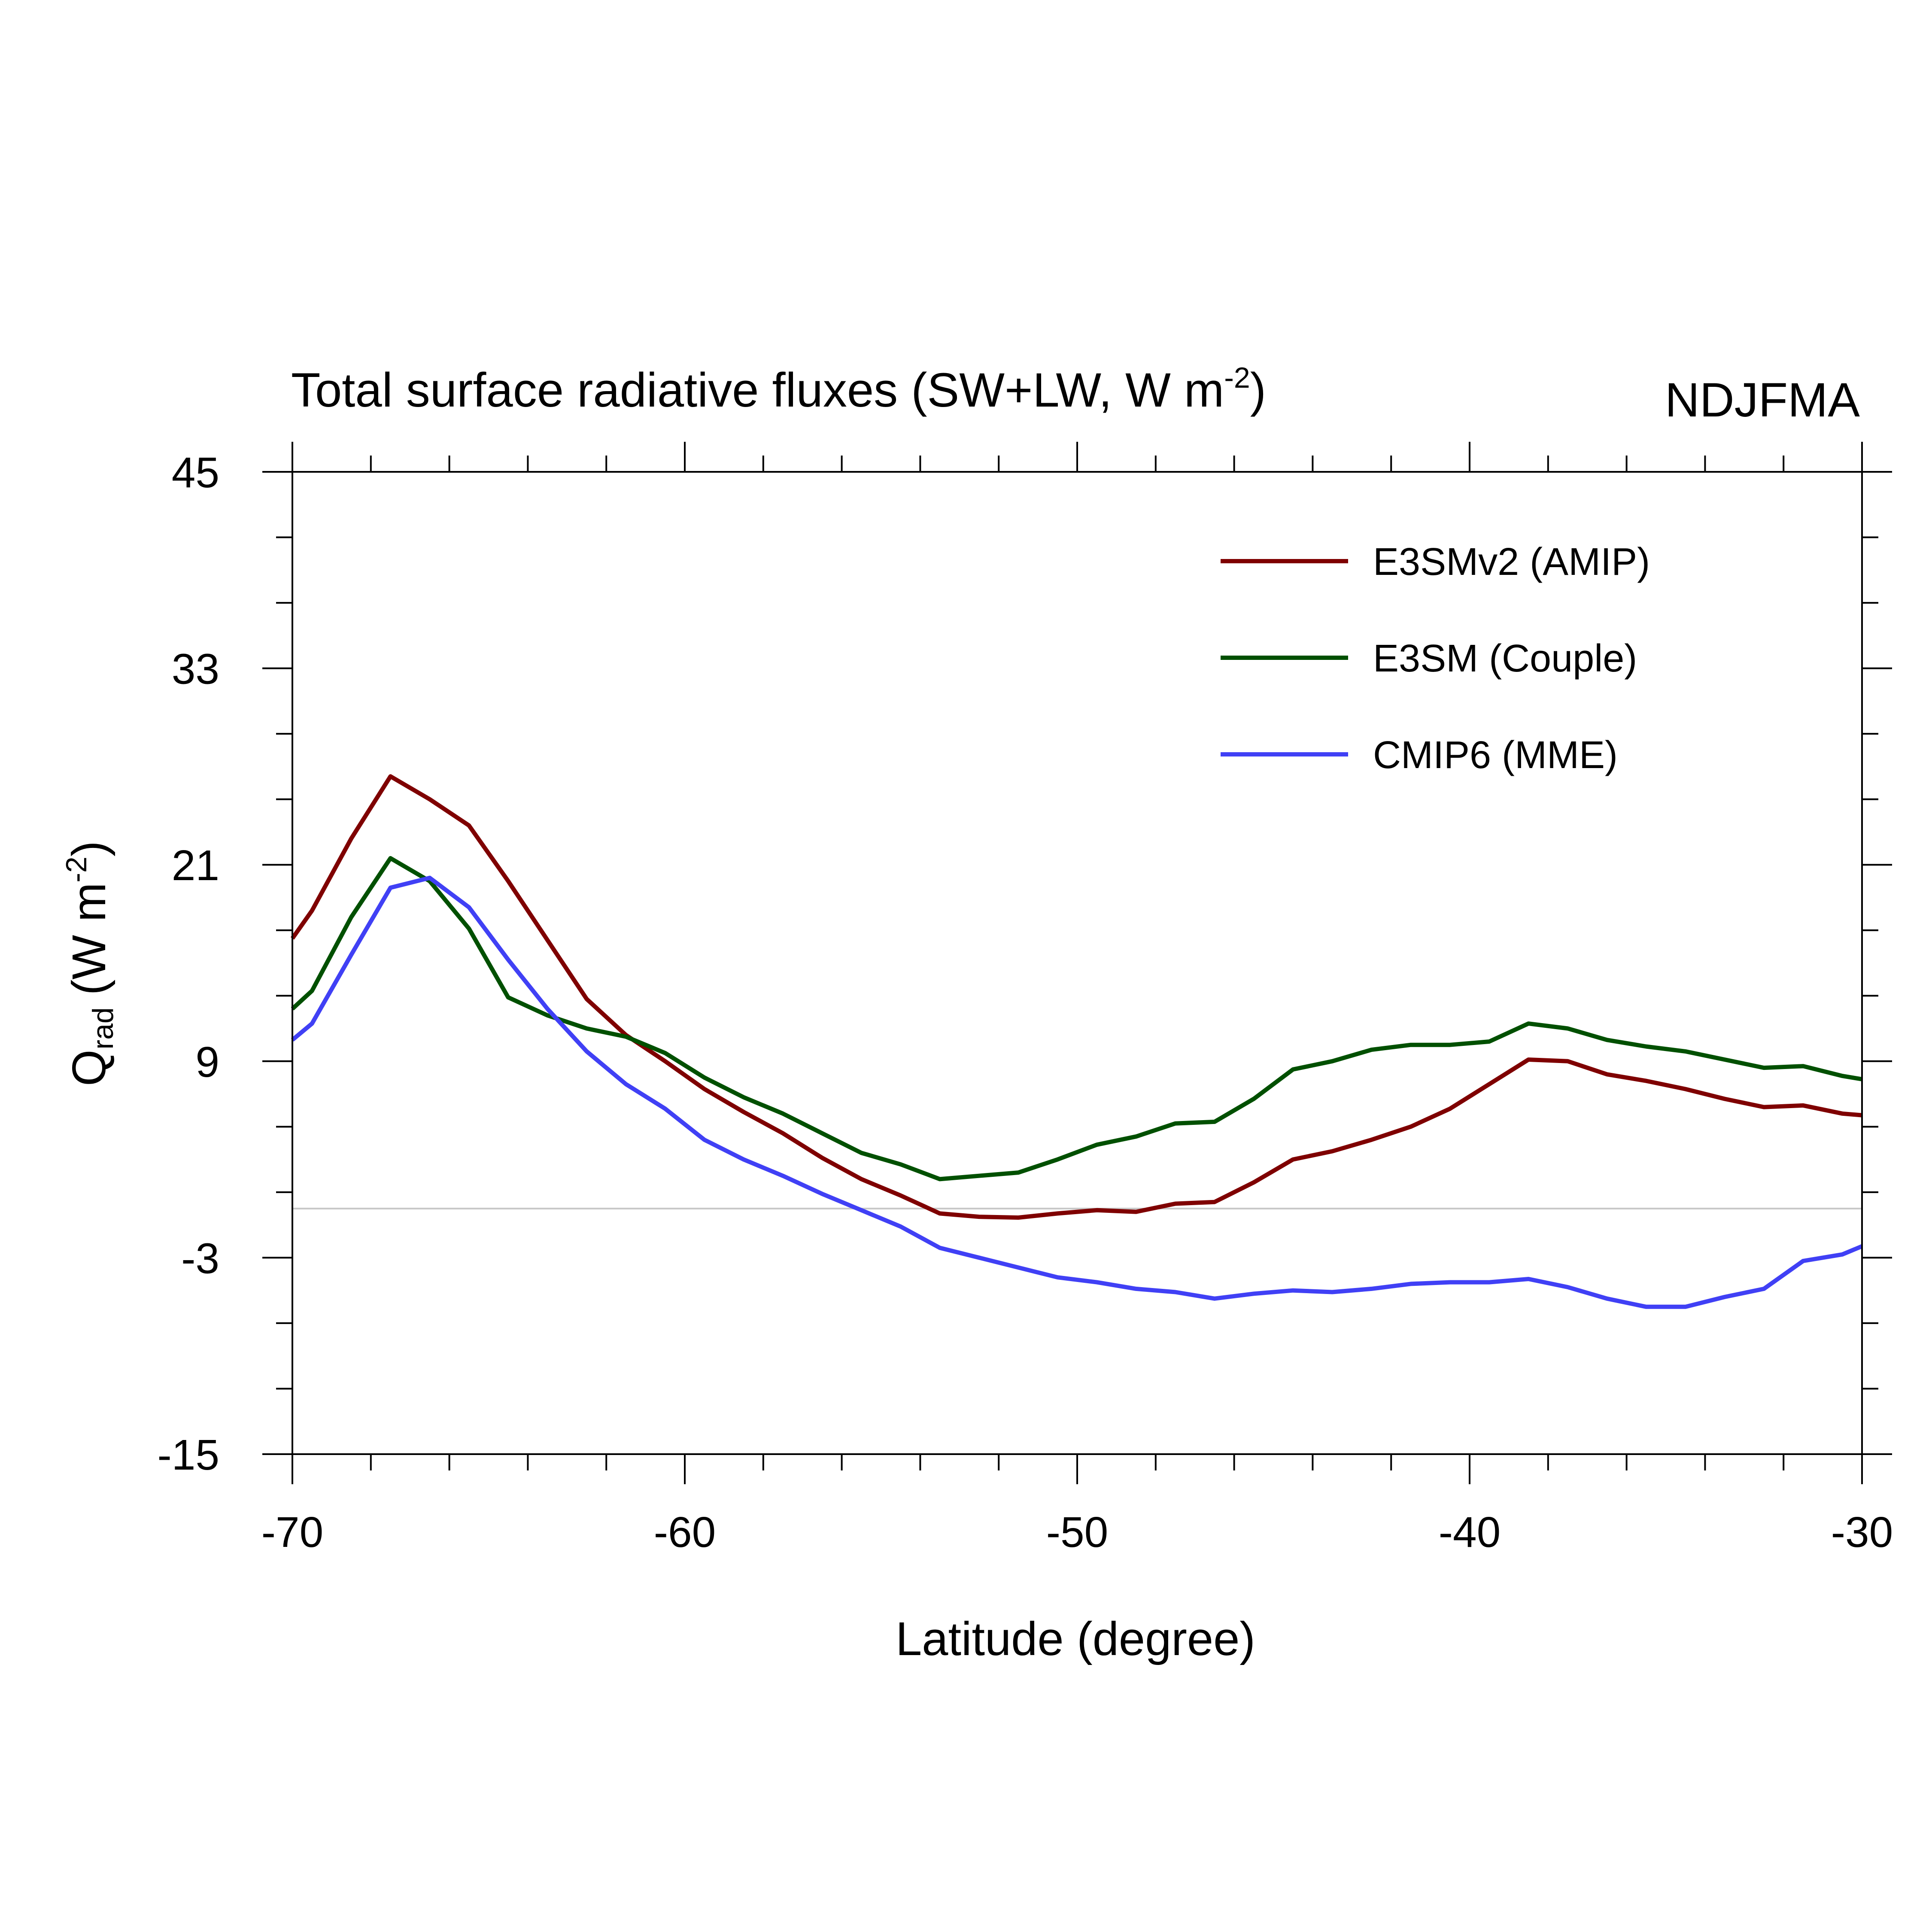  Describe the element at coordinates (1078, 1532) in the screenshot. I see `x-tick-label: -50` at that location.